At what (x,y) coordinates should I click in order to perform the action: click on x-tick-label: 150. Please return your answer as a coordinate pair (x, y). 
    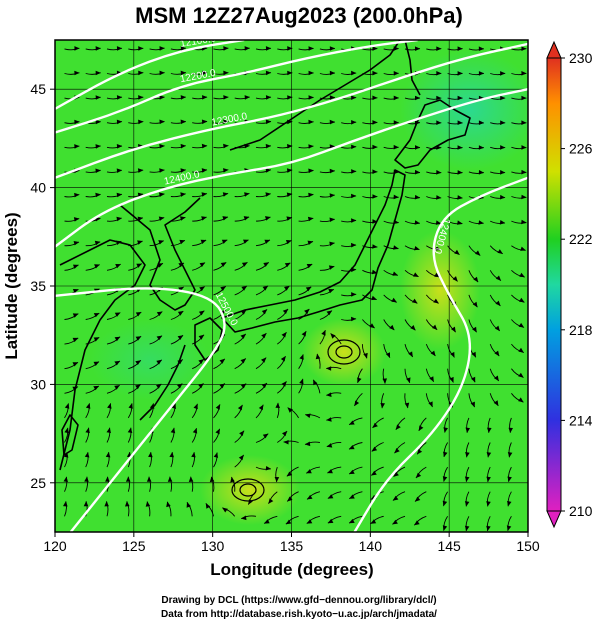
    Looking at the image, I should click on (528, 546).